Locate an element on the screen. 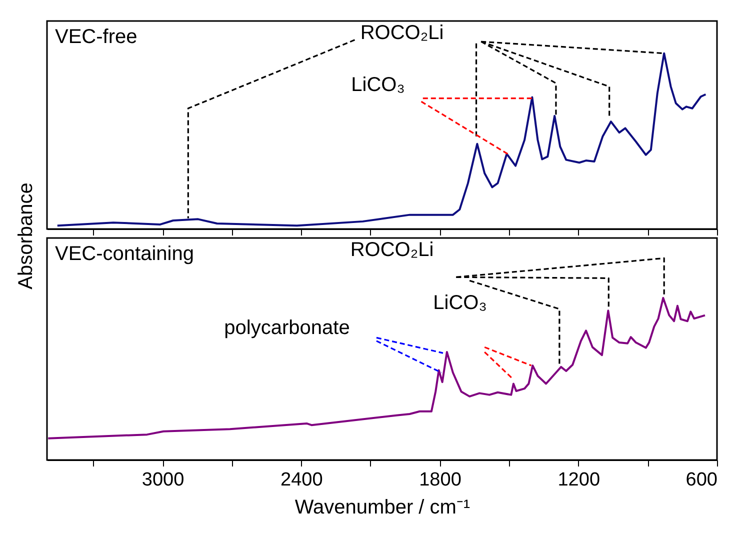  annotation: polycarbonate is located at coordinates (287, 328).